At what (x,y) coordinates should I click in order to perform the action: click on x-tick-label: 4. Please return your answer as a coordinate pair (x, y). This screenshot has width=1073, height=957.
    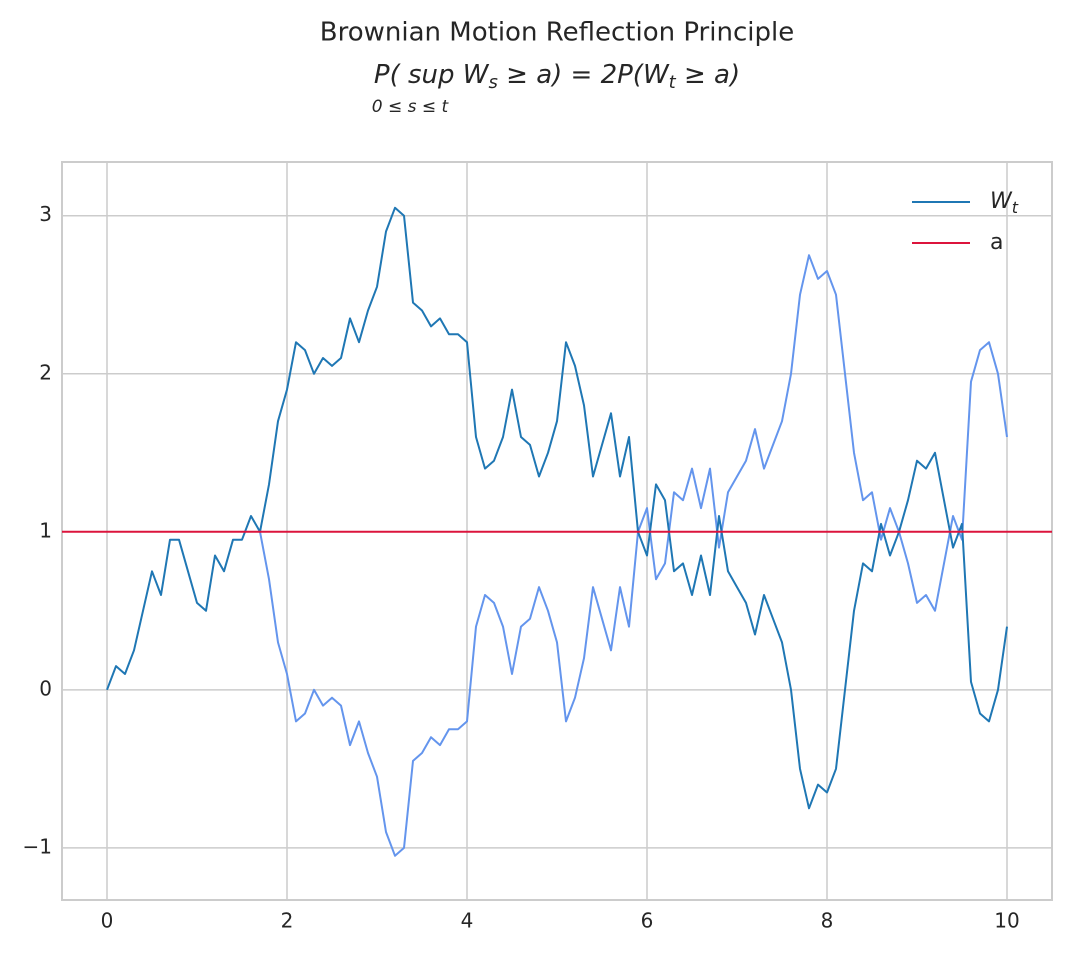
    Looking at the image, I should click on (467, 921).